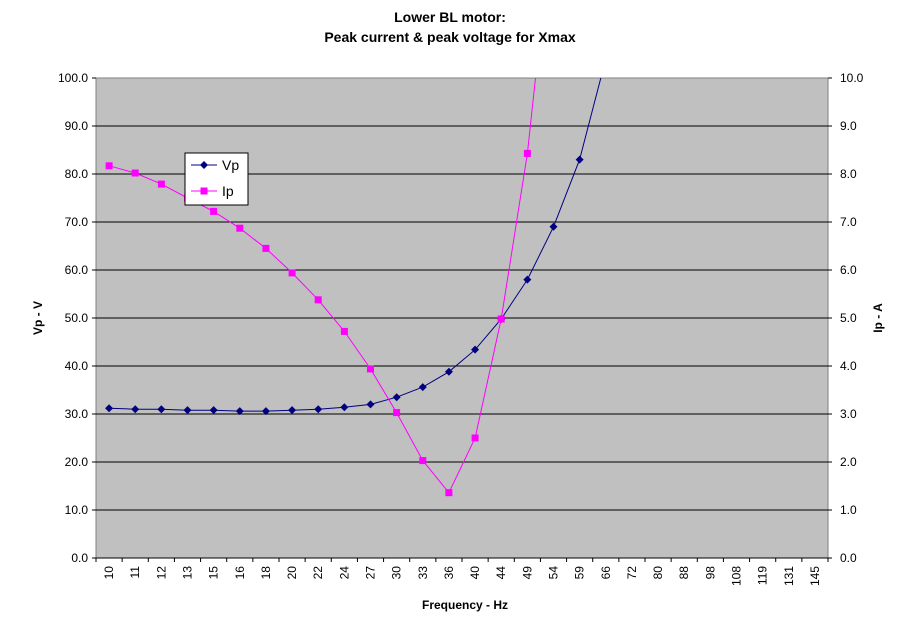 The image size is (900, 640). Describe the element at coordinates (848, 126) in the screenshot. I see `y2-tick-label: 9.0` at that location.